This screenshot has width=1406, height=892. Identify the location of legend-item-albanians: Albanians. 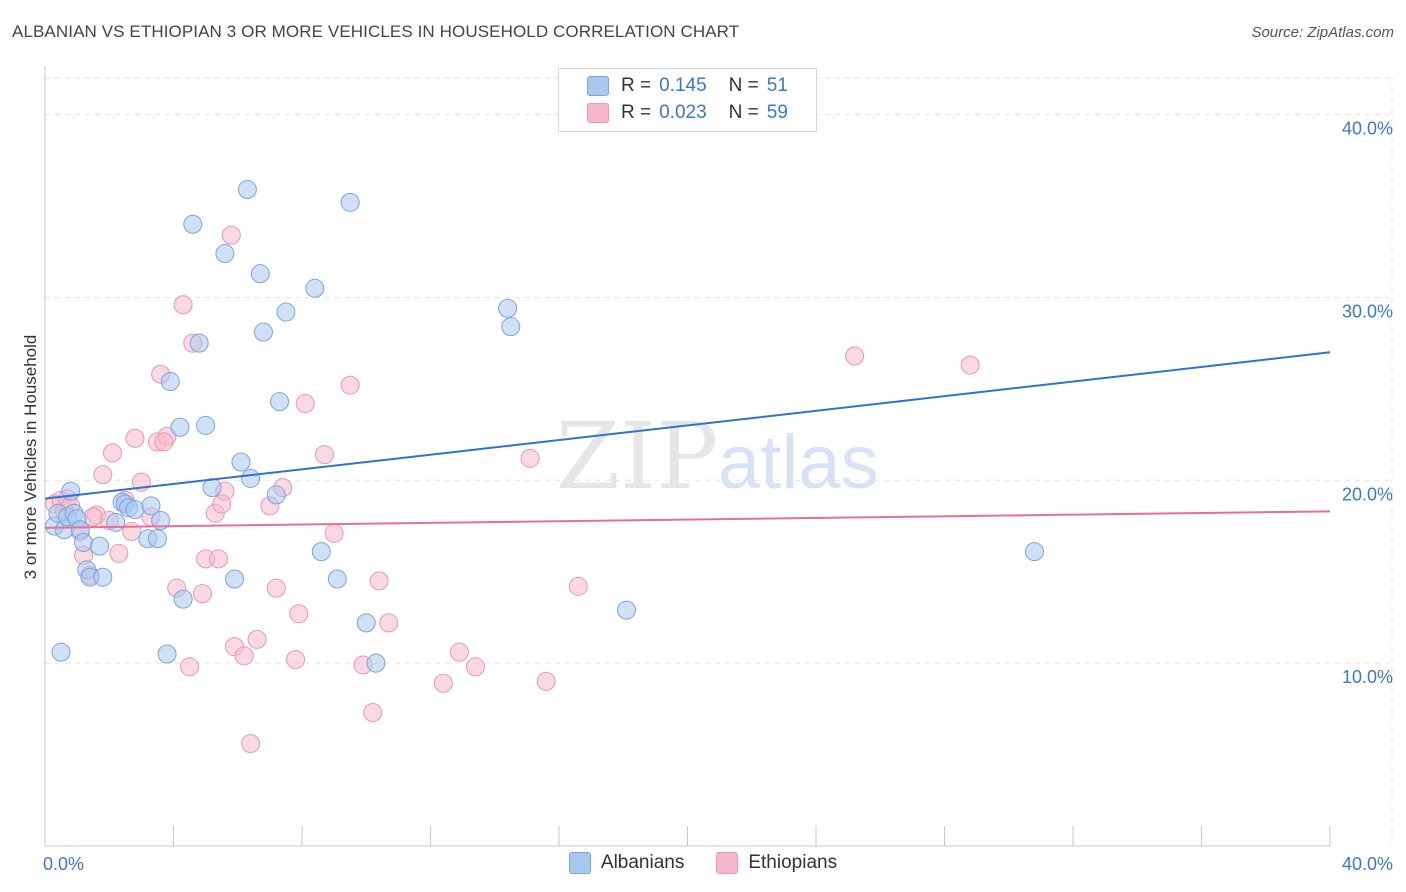
(626, 863).